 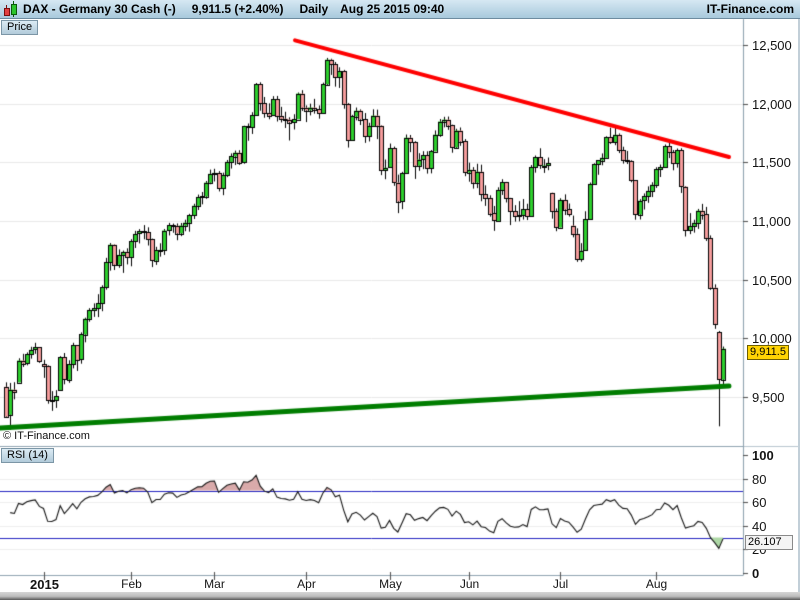 I want to click on price-axis-label: 10,000, so click(x=772, y=339).